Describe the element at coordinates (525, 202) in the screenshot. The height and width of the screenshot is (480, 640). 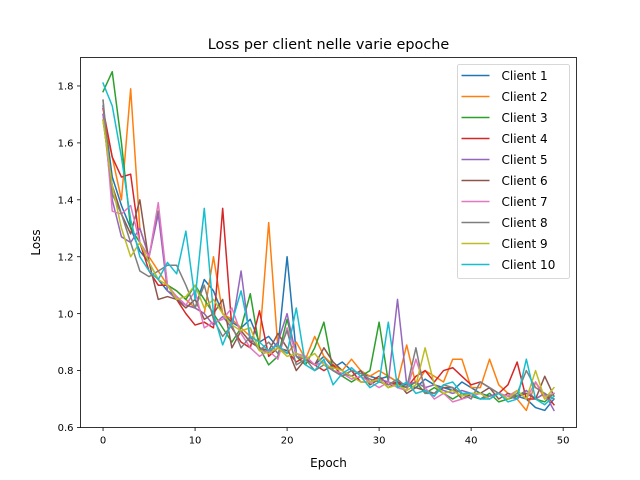
I see `legend-label-client-7: Client 7` at that location.